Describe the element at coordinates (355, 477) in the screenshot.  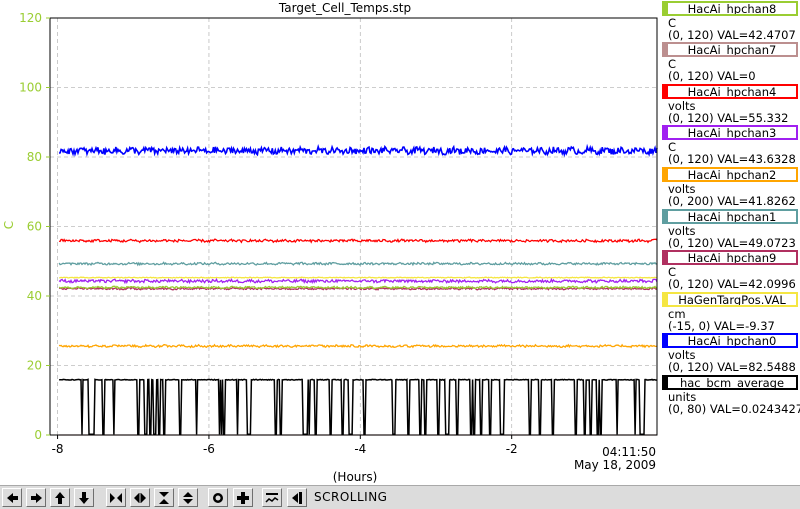
I see `x-axis-label: (Hours)` at that location.